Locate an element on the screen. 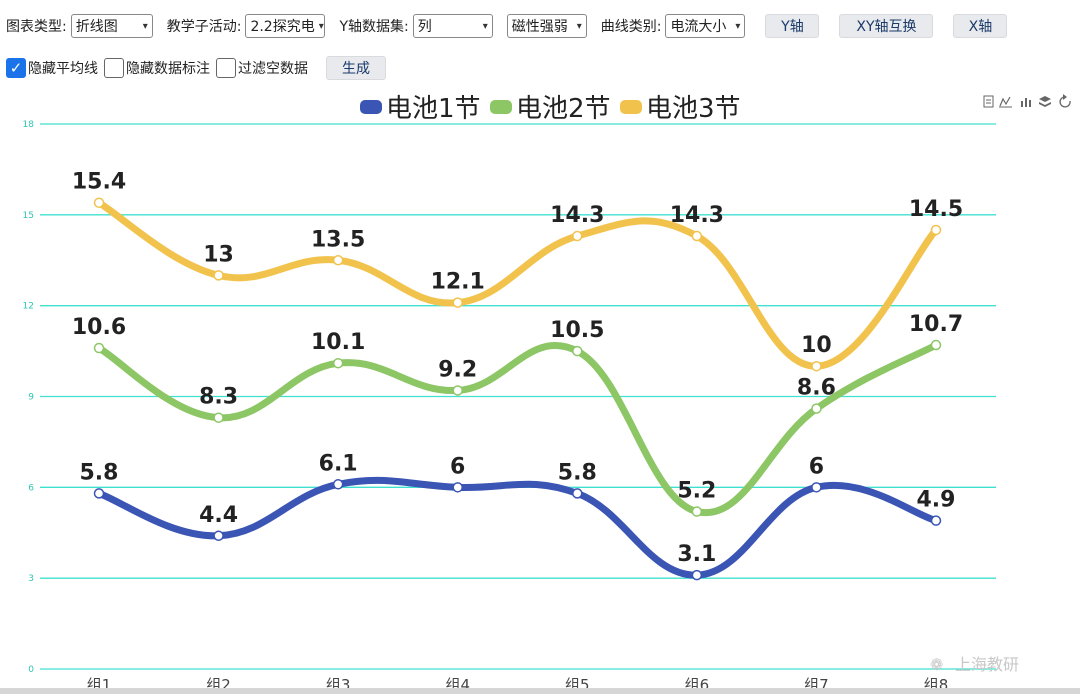 This screenshot has height=694, width=1080. y-tick-label: 12 is located at coordinates (28, 307).